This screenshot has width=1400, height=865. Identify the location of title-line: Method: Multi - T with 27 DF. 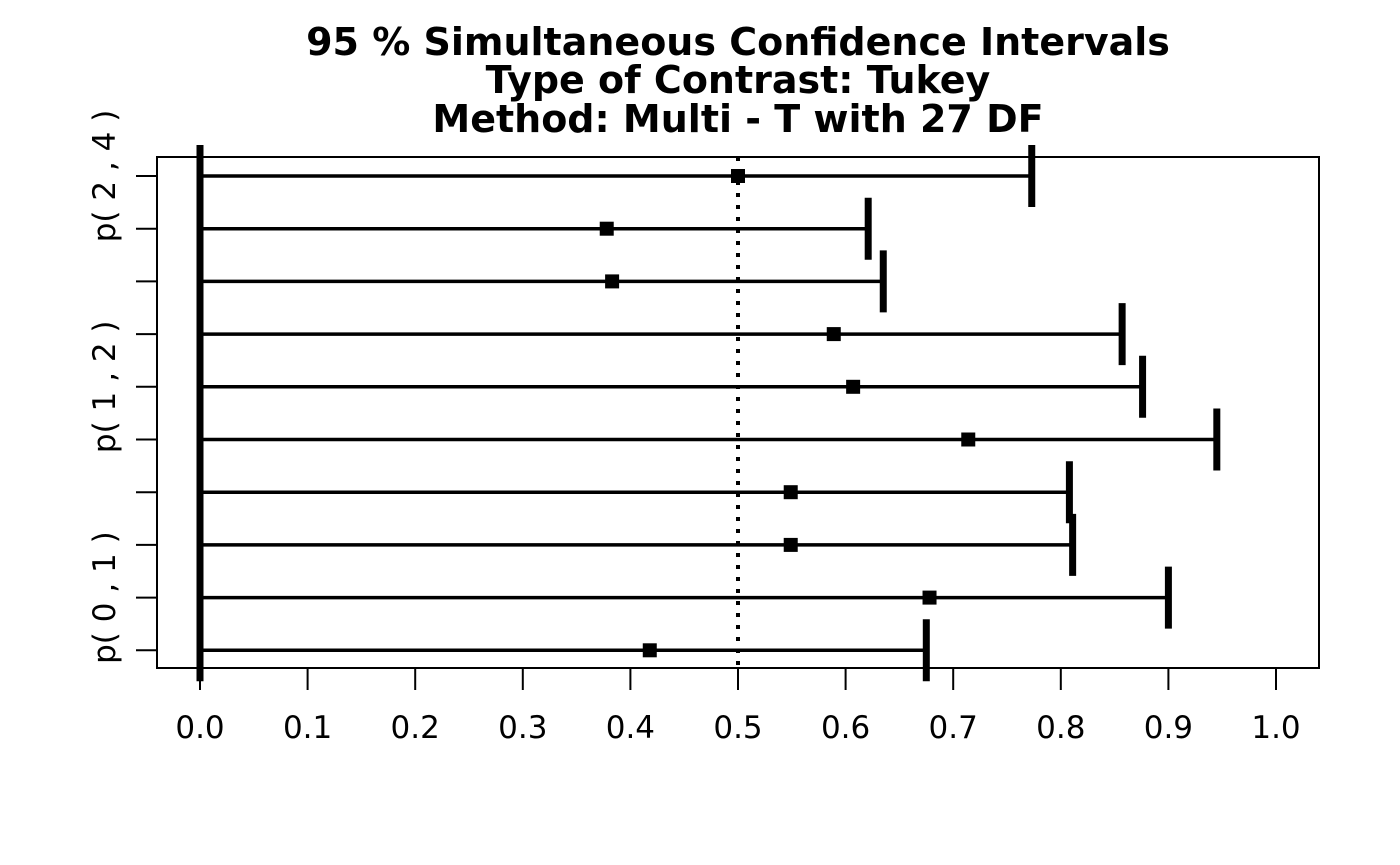
(737, 119).